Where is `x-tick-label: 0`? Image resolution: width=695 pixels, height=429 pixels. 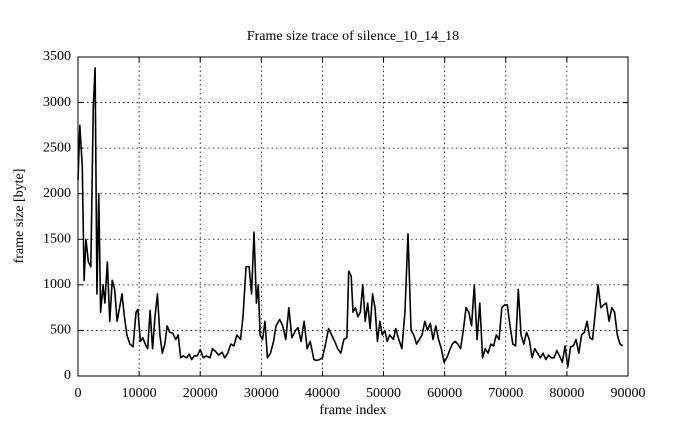
x-tick-label: 0 is located at coordinates (78, 393).